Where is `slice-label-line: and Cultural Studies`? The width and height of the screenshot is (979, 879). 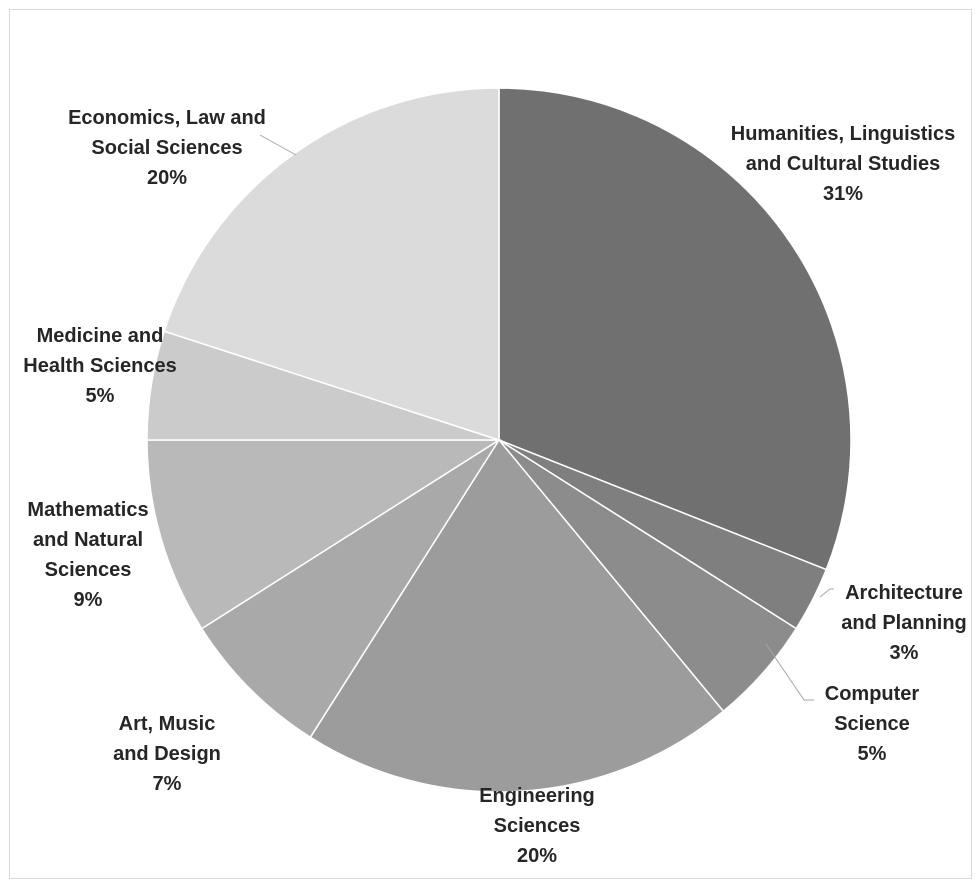 slice-label-line: and Cultural Studies is located at coordinates (843, 164).